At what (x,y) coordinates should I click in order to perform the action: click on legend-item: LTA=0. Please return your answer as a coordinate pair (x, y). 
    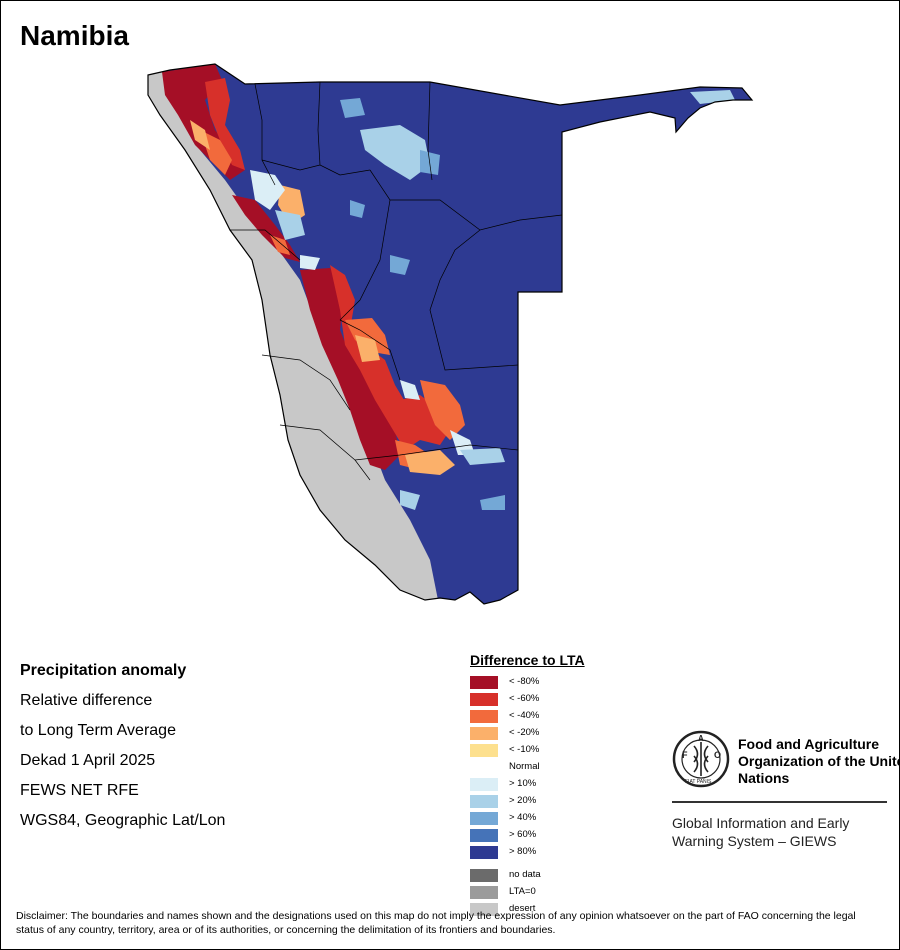
    Looking at the image, I should click on (527, 892).